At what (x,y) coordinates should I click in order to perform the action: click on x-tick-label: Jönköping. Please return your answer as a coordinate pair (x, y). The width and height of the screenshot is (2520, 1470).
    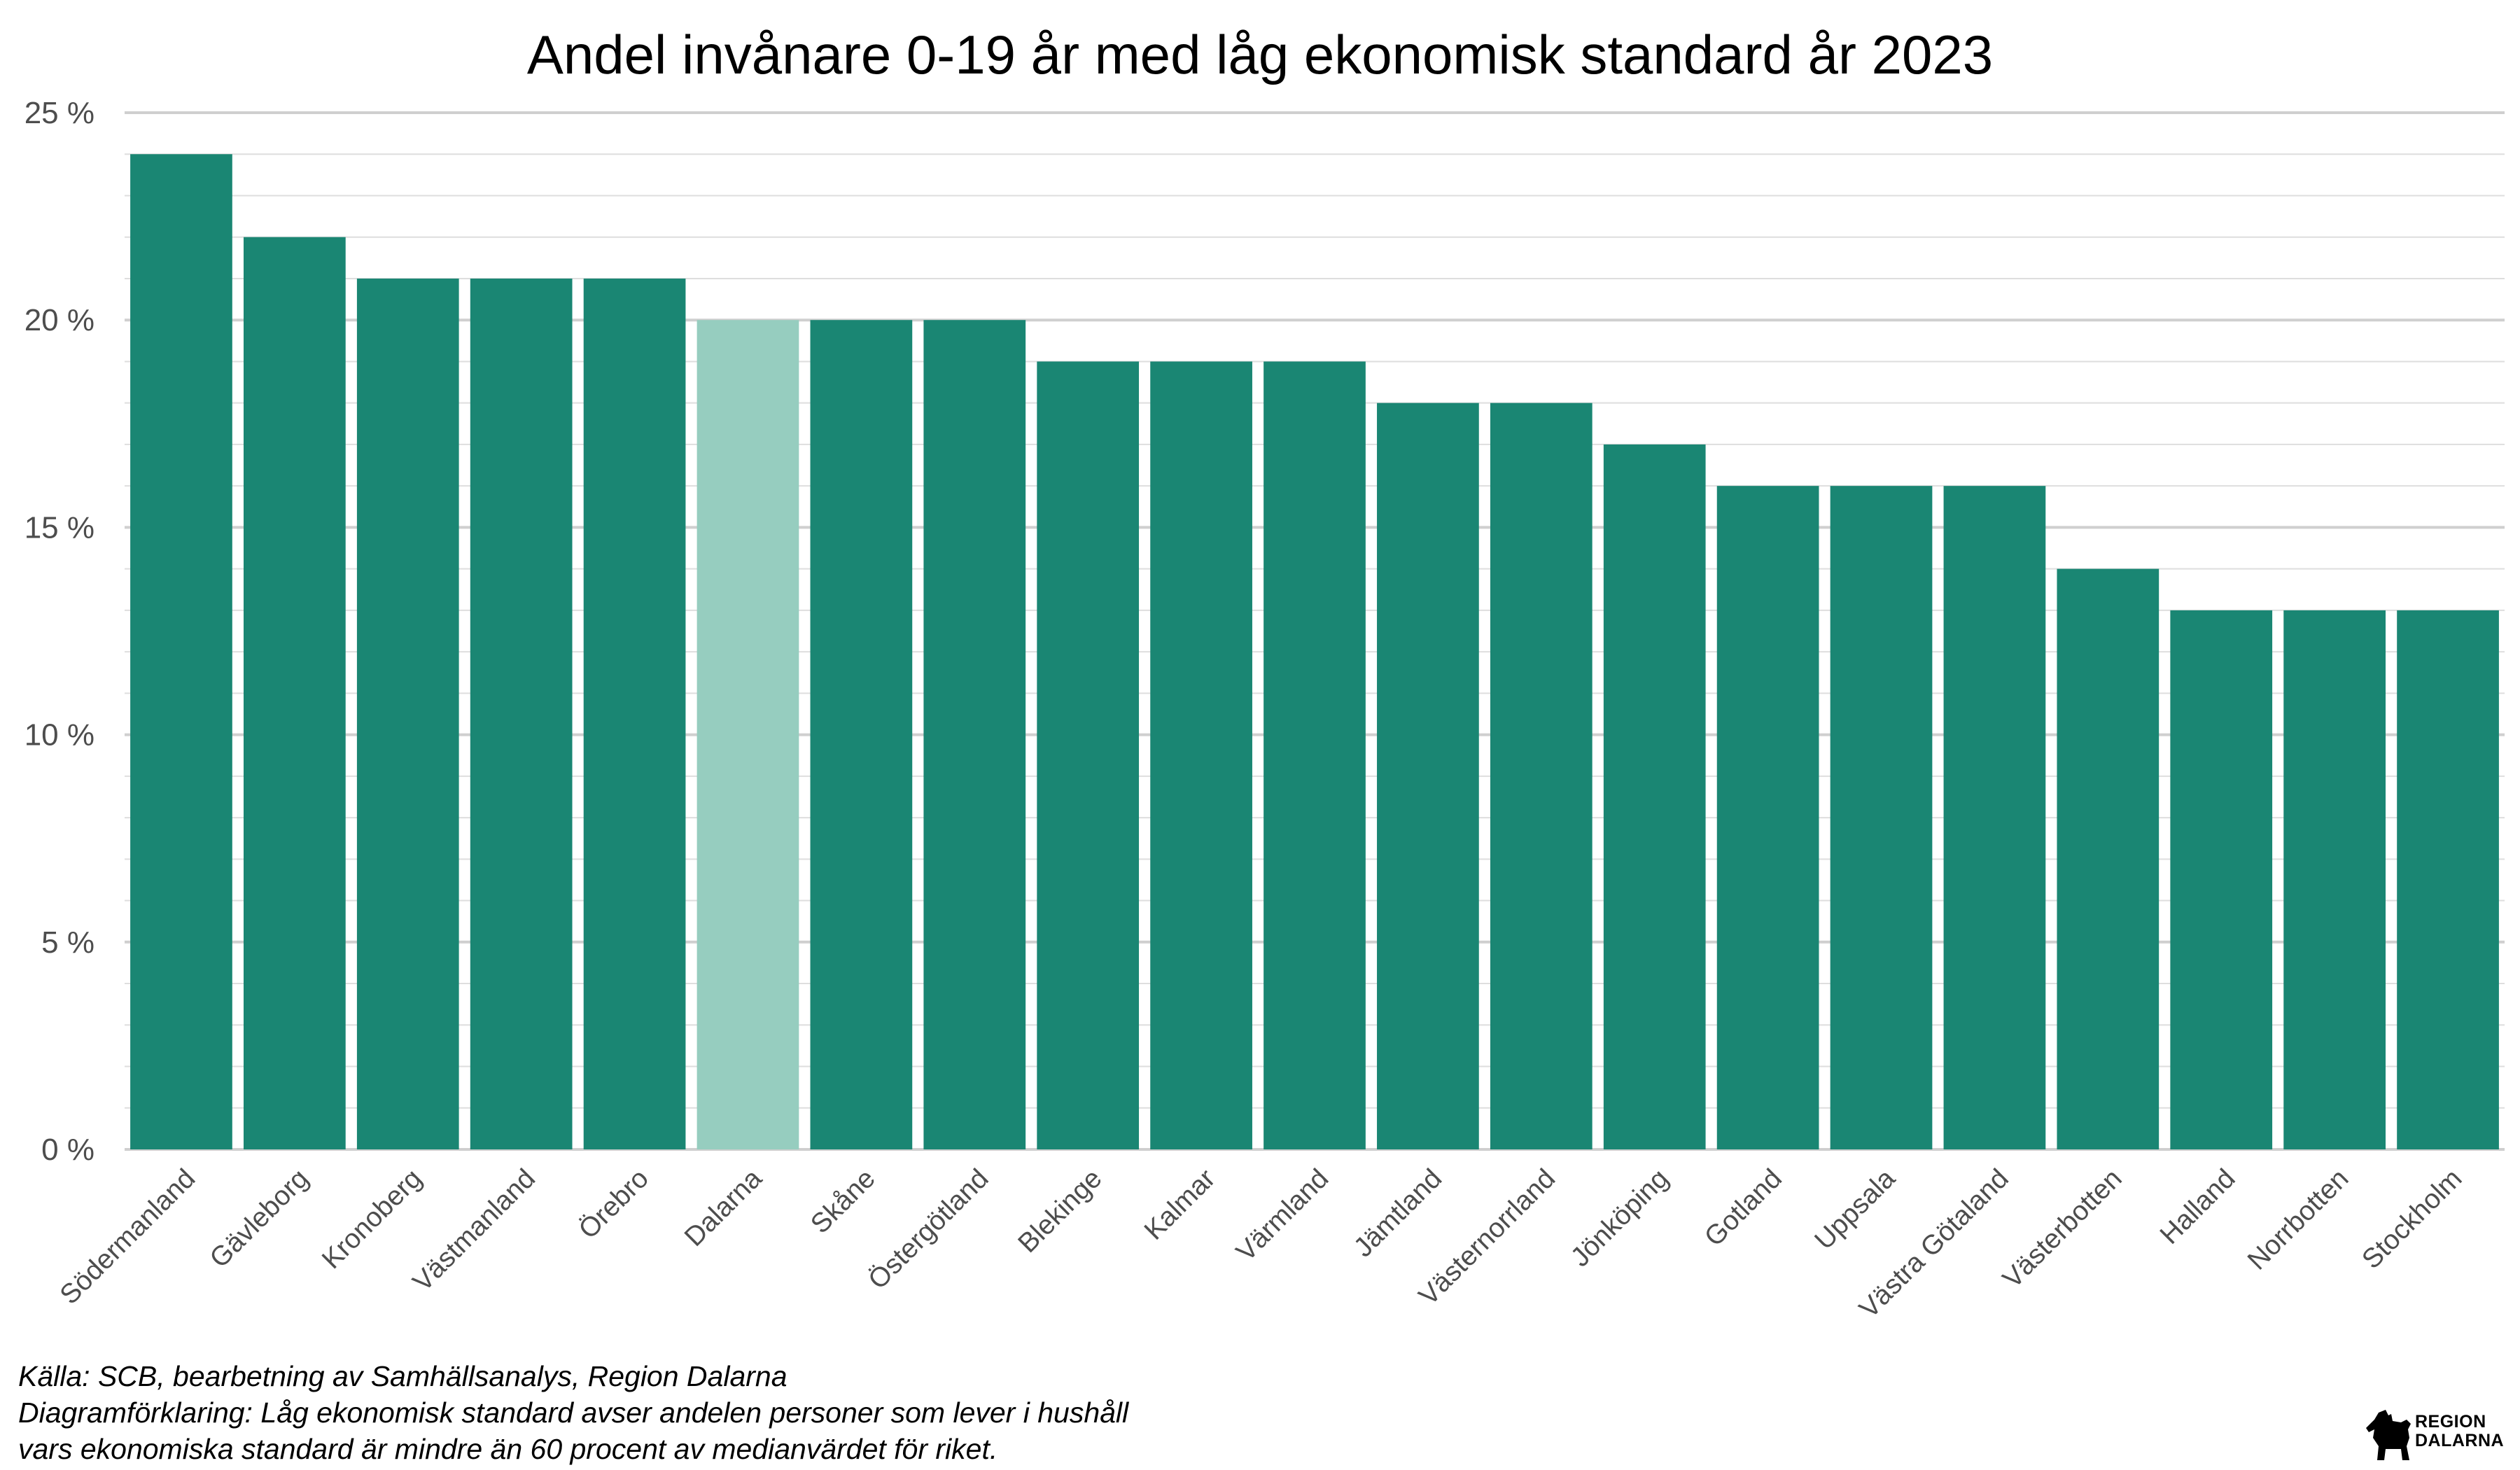
    Looking at the image, I should click on (1619, 1218).